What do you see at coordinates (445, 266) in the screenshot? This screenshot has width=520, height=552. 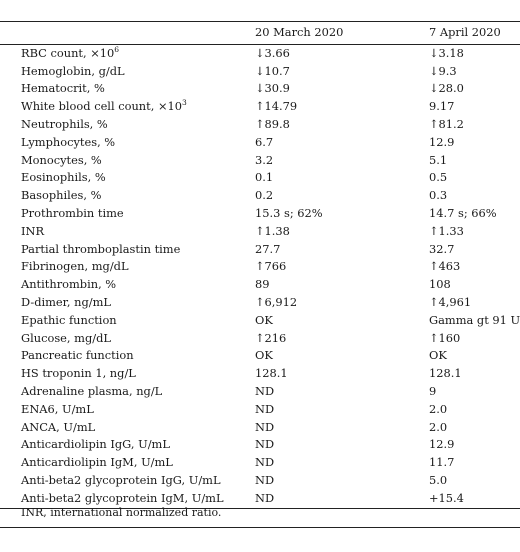 I see `value-7-april-2020: ↑463` at bounding box center [445, 266].